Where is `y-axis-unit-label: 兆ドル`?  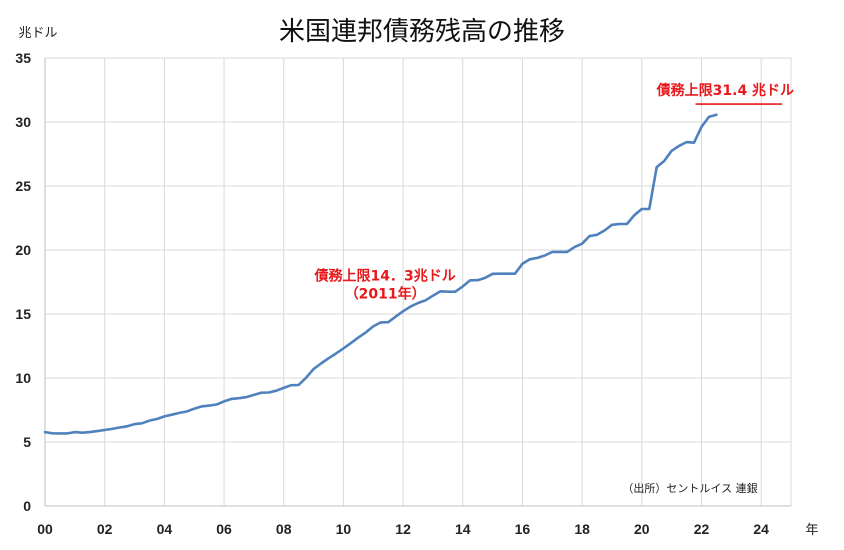 y-axis-unit-label: 兆ドル is located at coordinates (37, 33).